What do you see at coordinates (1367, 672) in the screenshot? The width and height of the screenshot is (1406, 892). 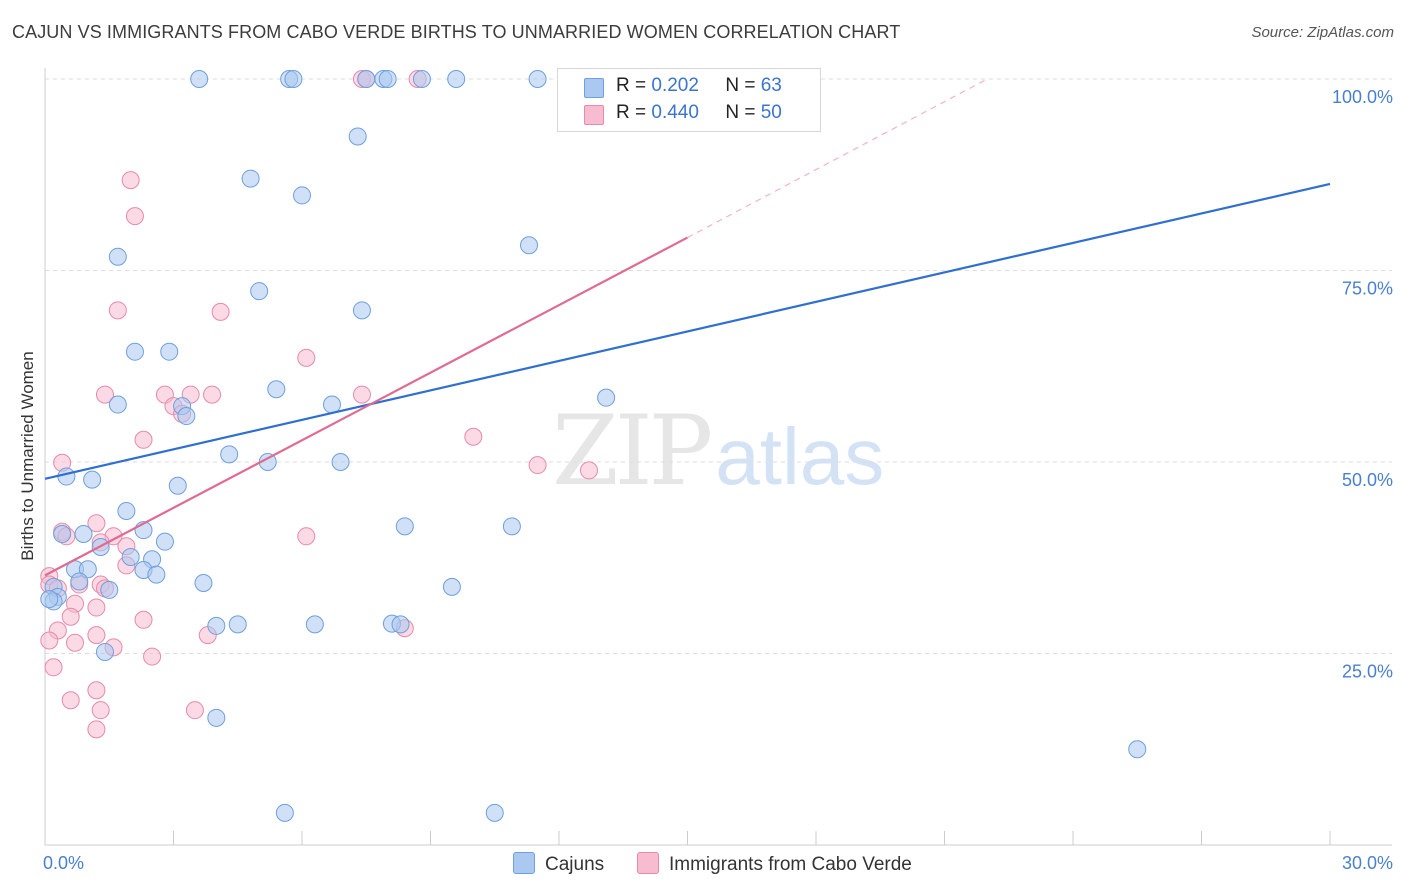 I see `y-tick-label: 25.0%` at bounding box center [1367, 672].